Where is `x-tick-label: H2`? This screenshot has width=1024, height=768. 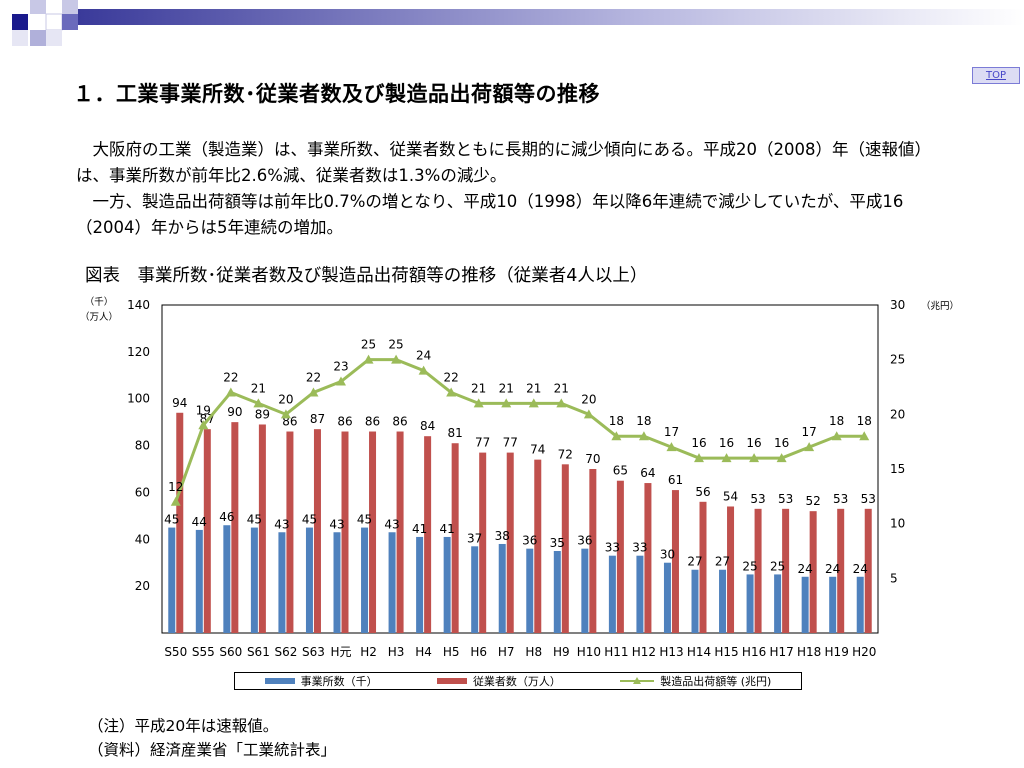 x-tick-label: H2 is located at coordinates (368, 652).